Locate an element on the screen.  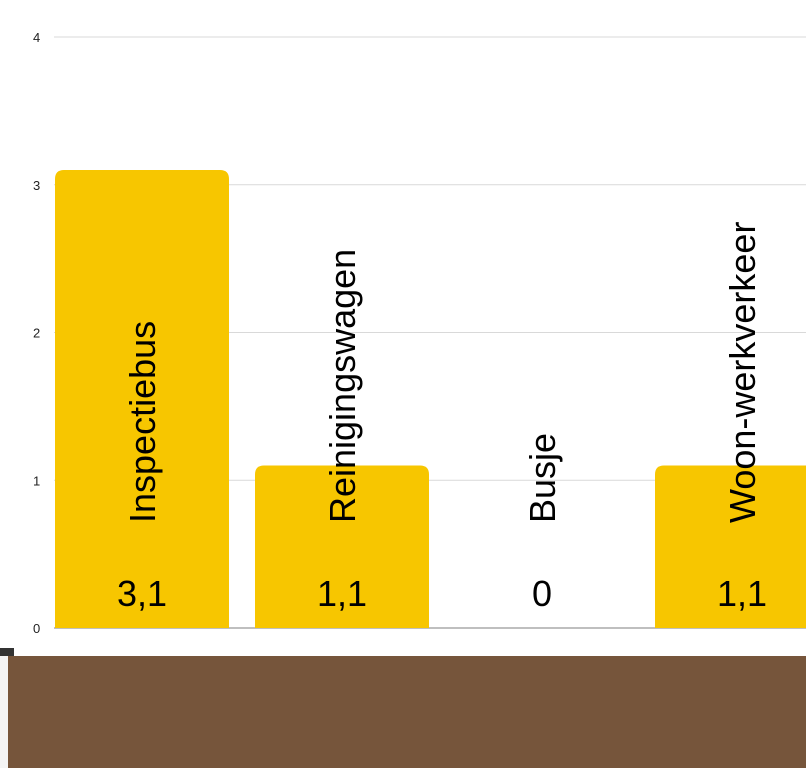
panel-left-edge is located at coordinates (4, 712).